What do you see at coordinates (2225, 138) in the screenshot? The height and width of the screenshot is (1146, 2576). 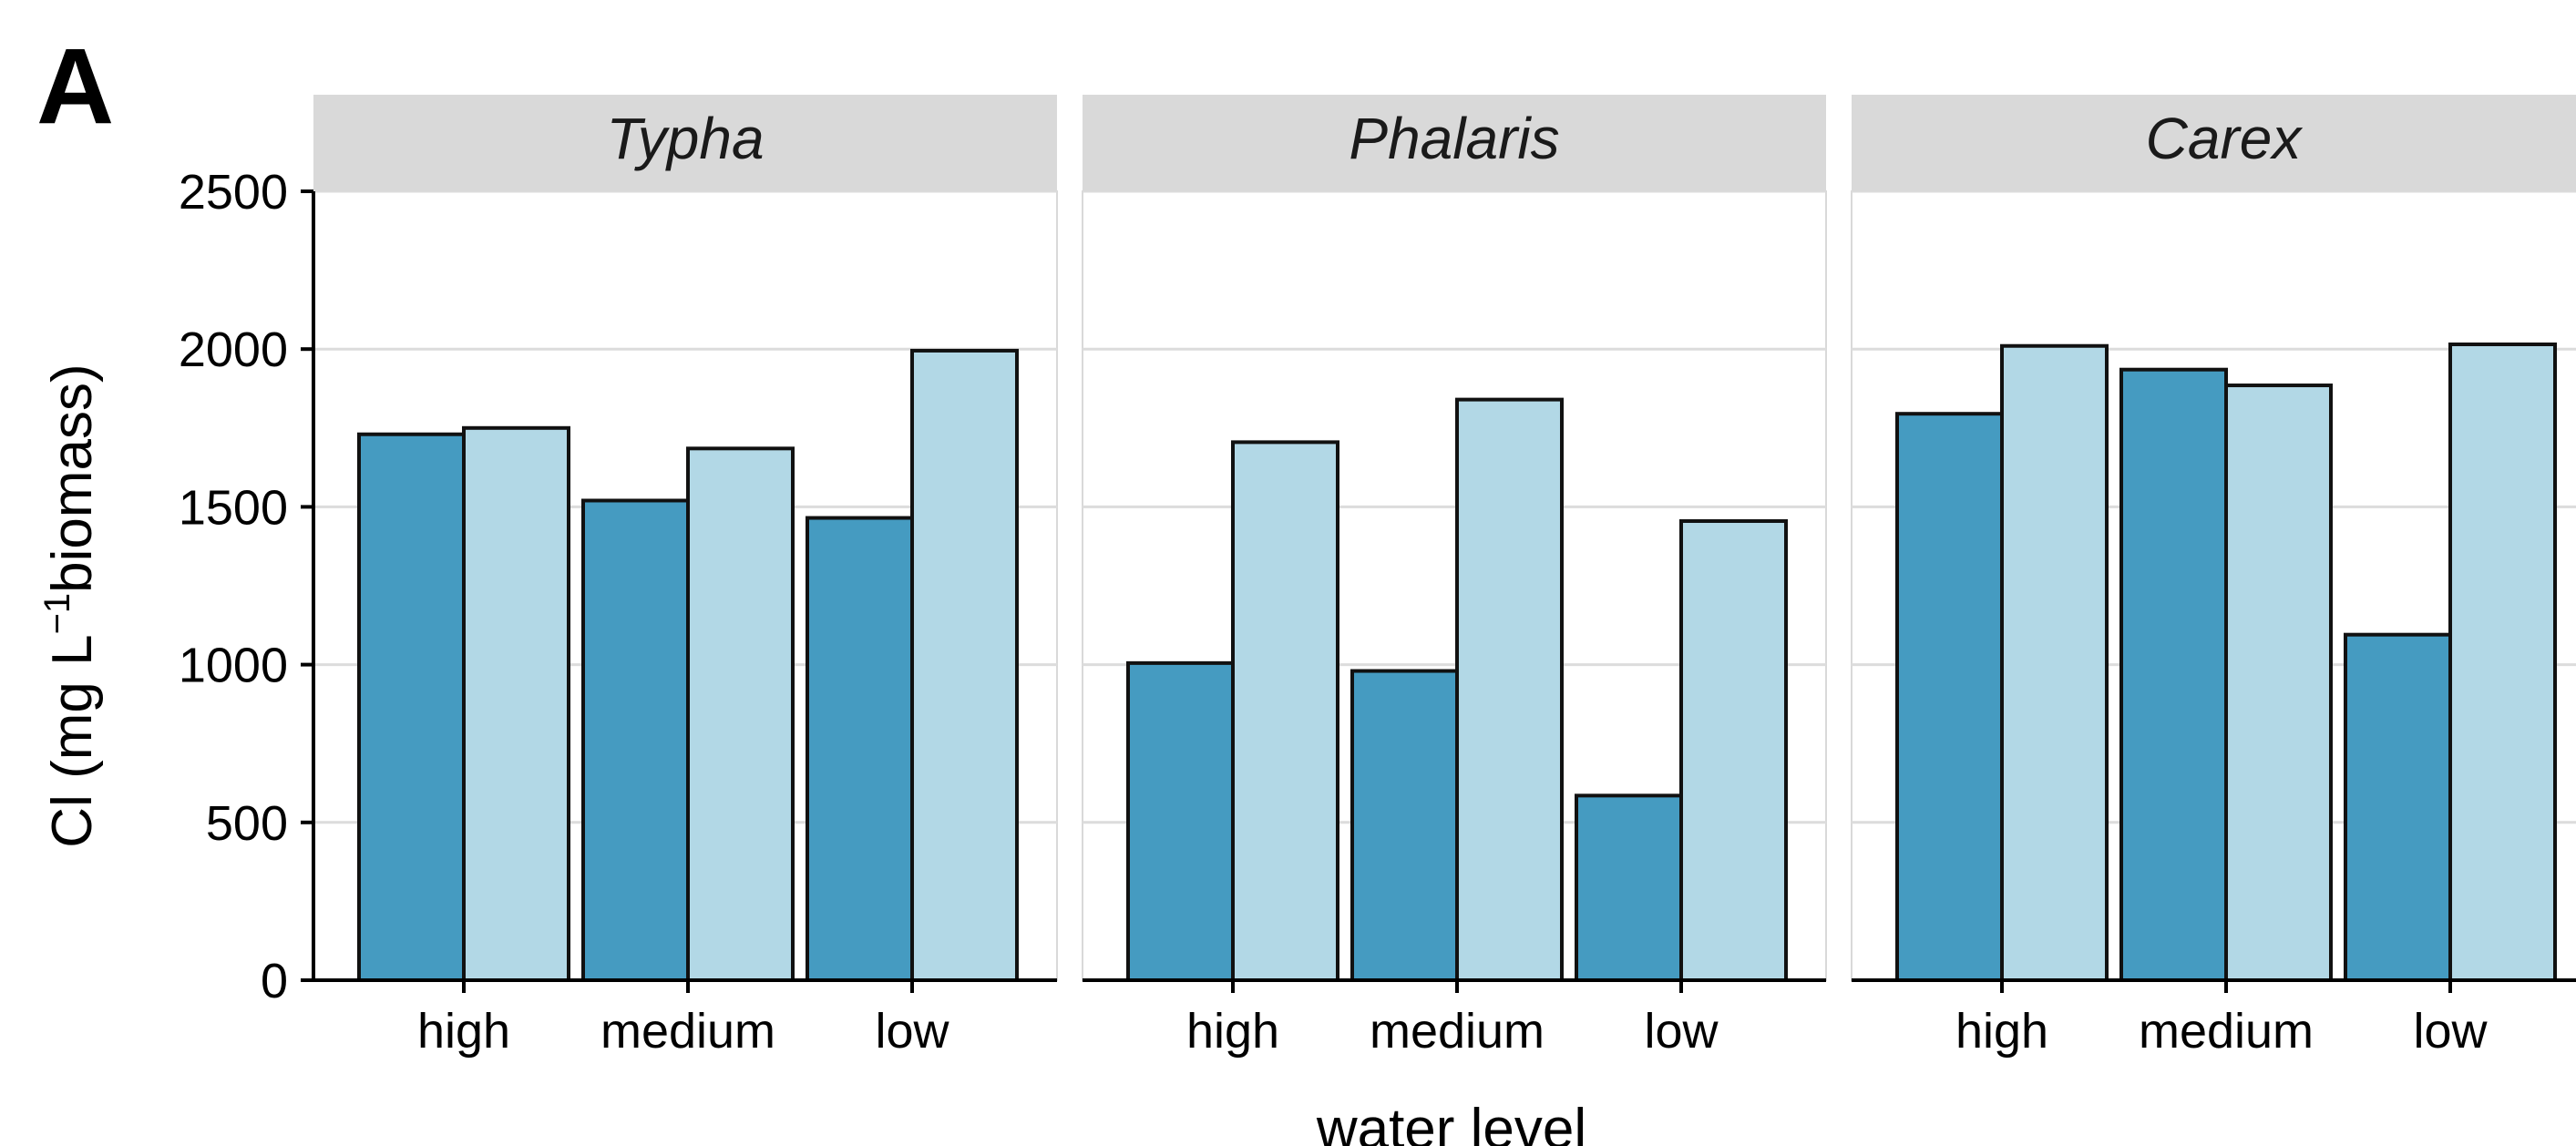 I see `facet-title: Carex` at bounding box center [2225, 138].